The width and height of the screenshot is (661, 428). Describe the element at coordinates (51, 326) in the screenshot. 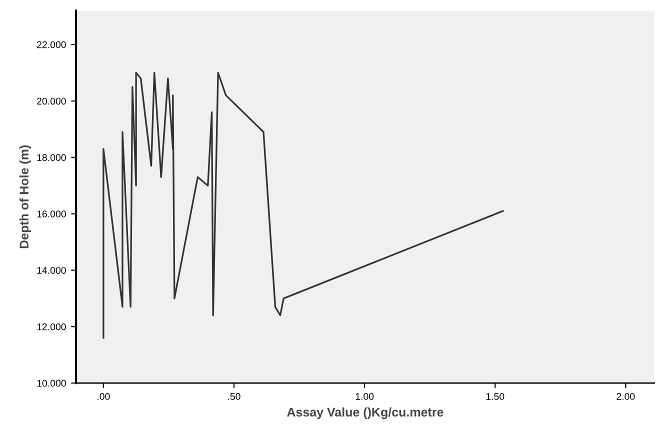

I see `y-tick-label: 12.000` at that location.